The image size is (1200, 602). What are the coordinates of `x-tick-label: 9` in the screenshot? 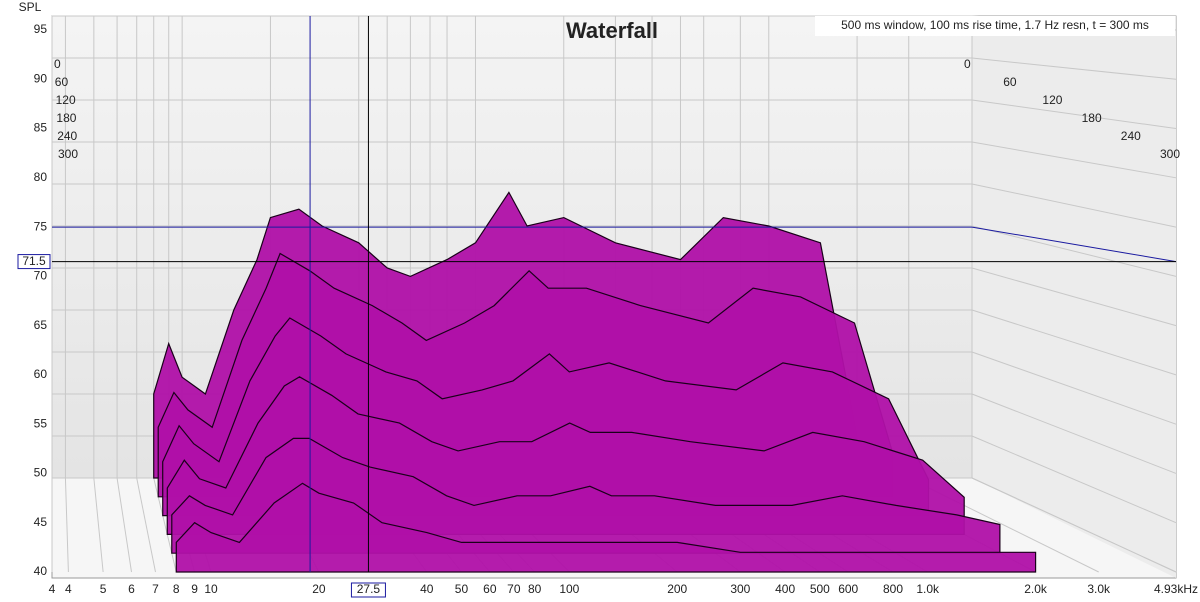 It's located at (194, 589).